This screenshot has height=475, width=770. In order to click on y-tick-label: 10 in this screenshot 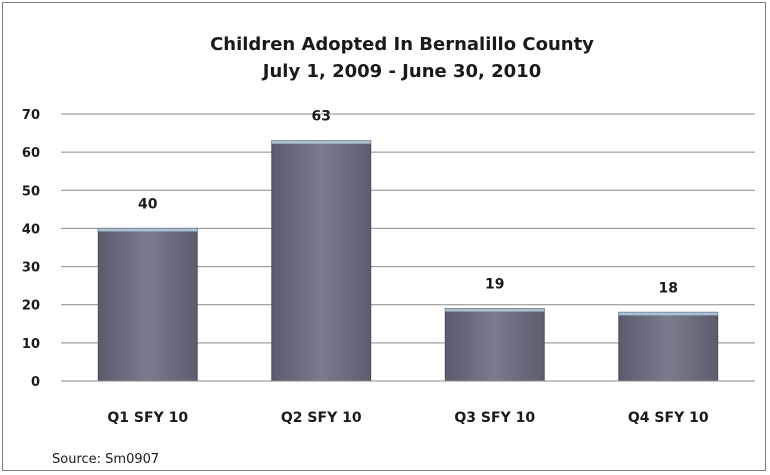, I will do `click(31, 344)`.